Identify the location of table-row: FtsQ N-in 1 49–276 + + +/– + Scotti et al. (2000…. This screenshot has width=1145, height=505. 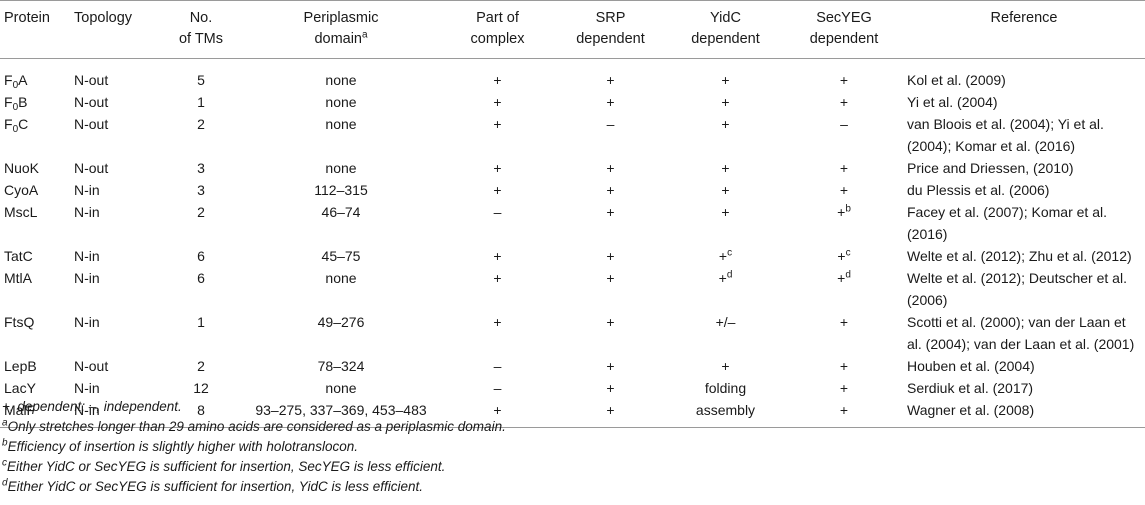
(572, 333).